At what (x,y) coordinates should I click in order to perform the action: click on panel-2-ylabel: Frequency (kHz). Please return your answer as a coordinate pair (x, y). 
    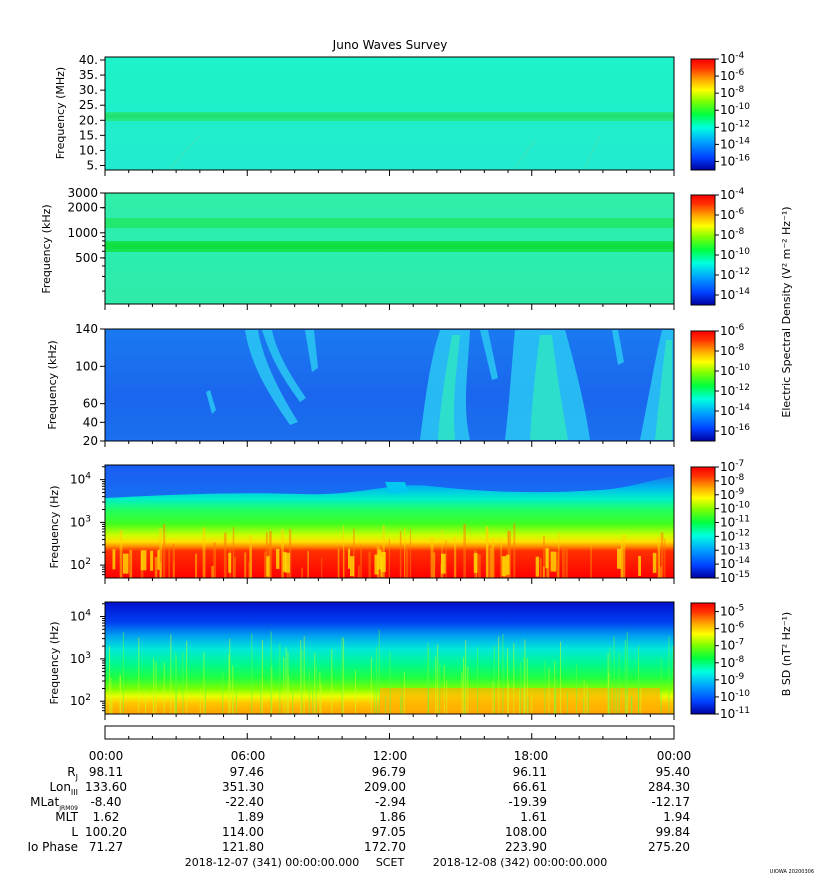
    Looking at the image, I should click on (46, 248).